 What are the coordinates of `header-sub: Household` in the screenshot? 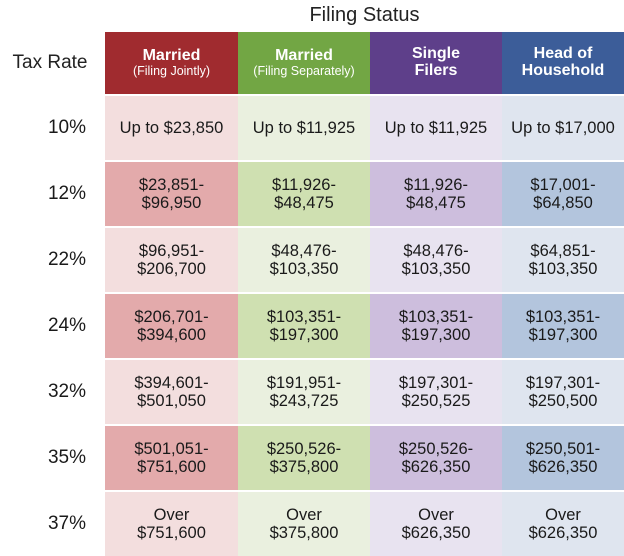 It's located at (563, 70).